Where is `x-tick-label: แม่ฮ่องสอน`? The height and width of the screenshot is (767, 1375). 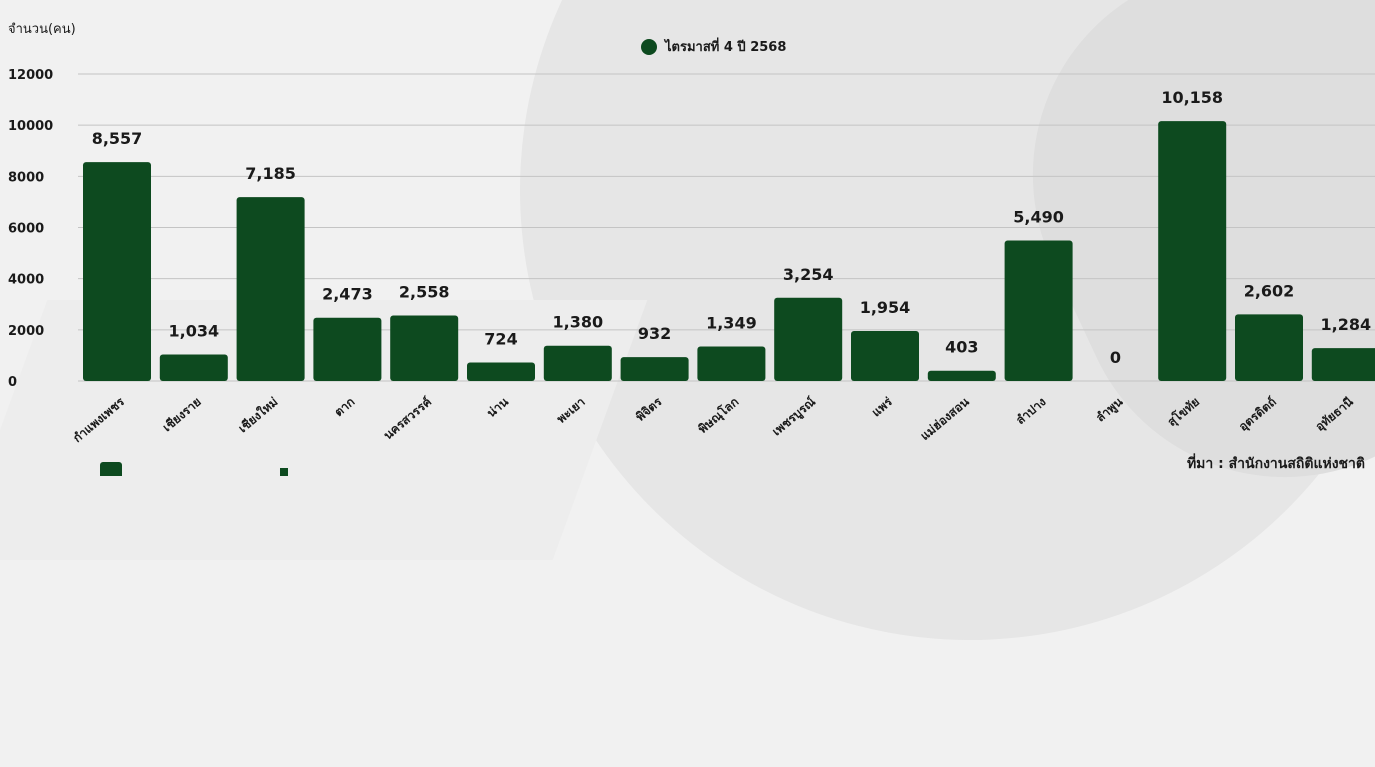 x-tick-label: แม่ฮ่องสอน is located at coordinates (945, 418).